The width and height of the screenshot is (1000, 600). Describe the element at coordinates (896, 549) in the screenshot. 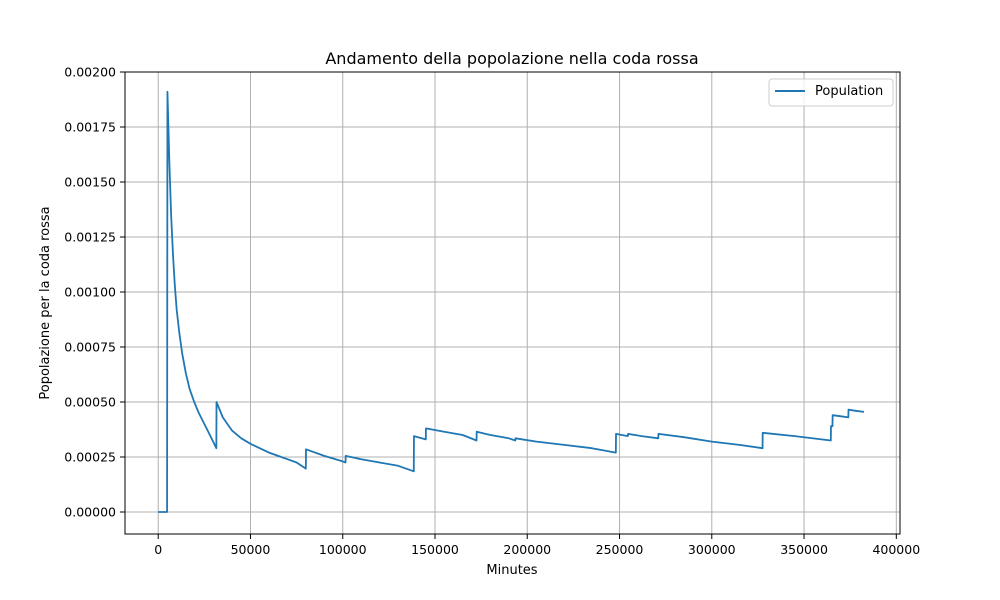

I see `x-tick-label: 400000` at that location.